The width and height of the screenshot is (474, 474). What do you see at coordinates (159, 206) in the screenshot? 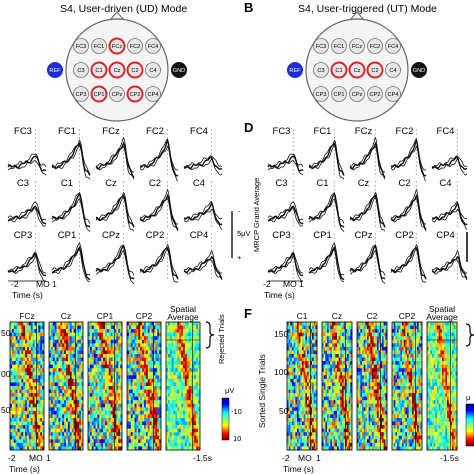
I see `waveform-trace` at bounding box center [159, 206].